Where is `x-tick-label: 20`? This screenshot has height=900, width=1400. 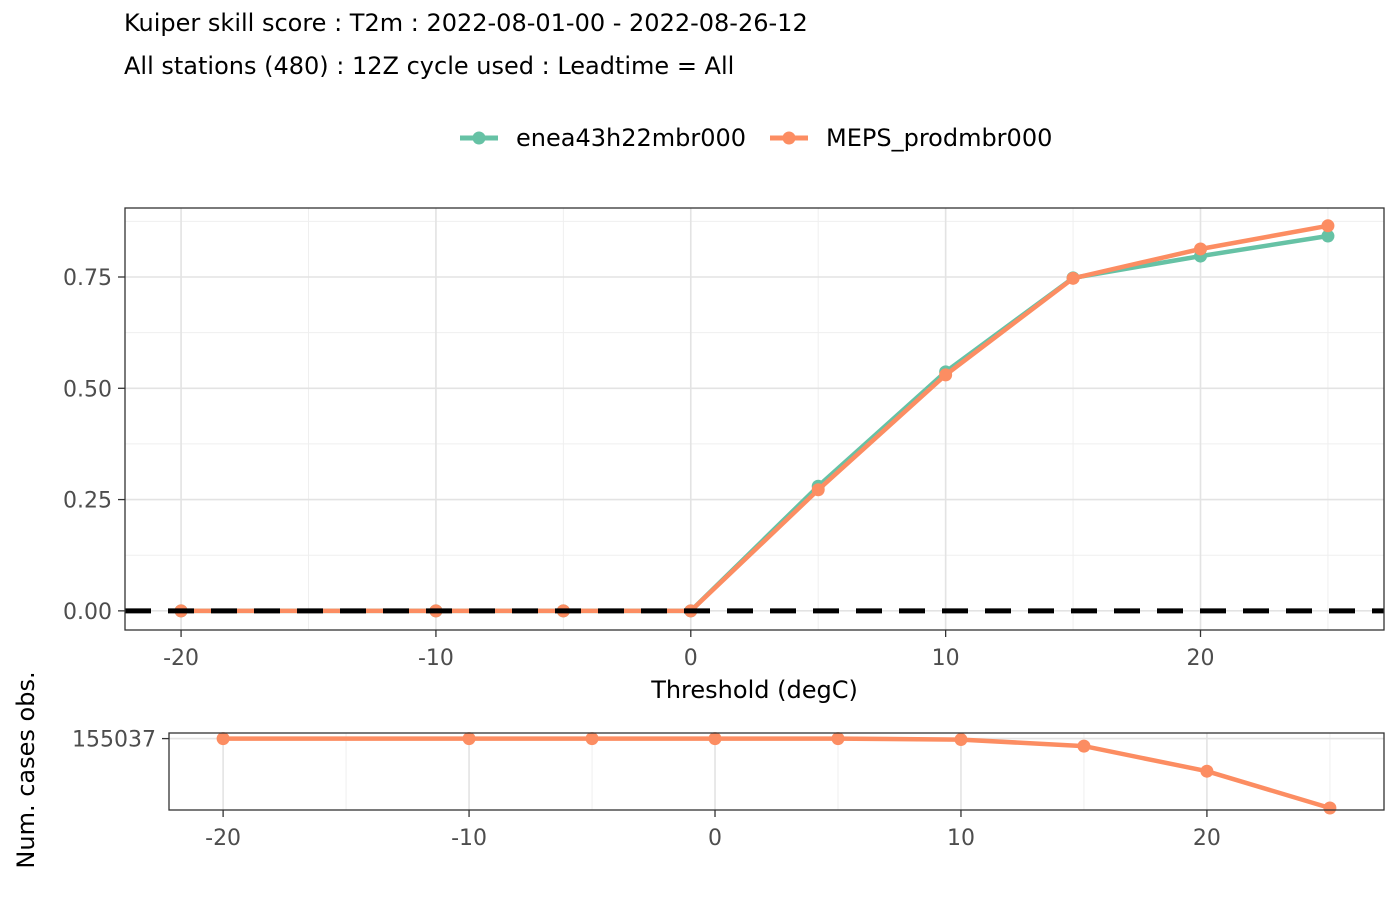
x-tick-label: 20 is located at coordinates (1201, 658).